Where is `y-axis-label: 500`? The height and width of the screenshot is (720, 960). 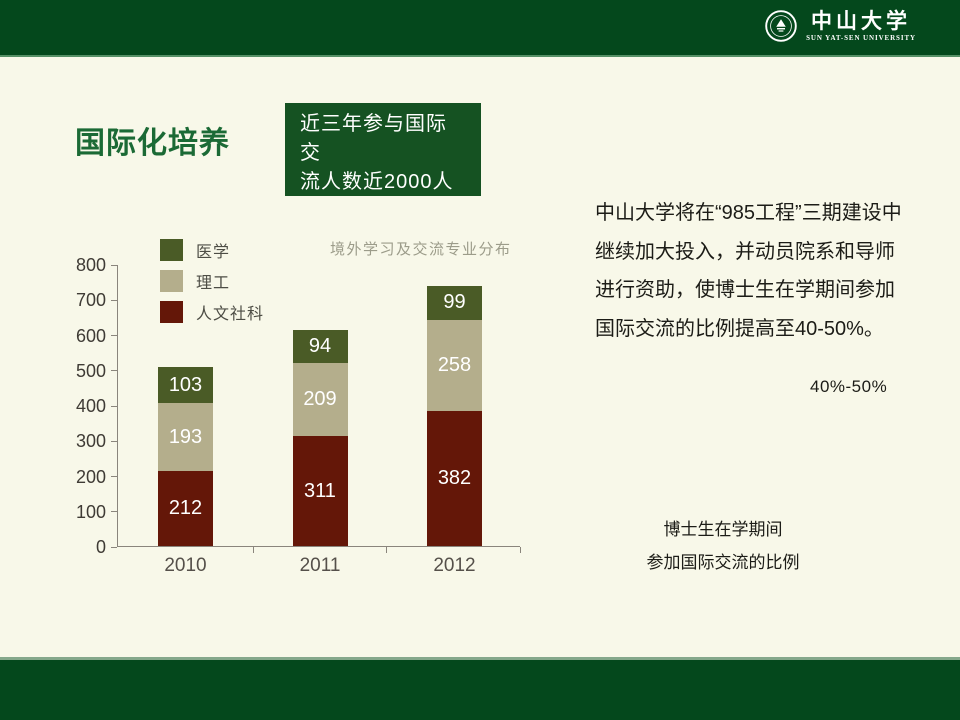 y-axis-label: 500 is located at coordinates (90, 370).